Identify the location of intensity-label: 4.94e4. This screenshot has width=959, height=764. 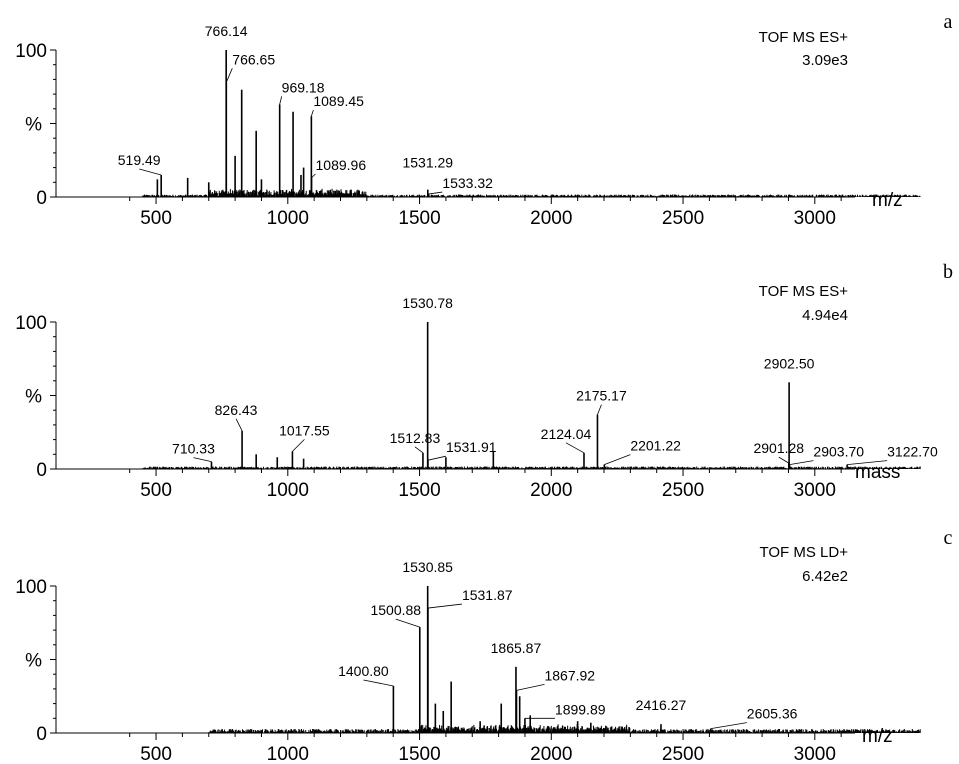
(825, 315).